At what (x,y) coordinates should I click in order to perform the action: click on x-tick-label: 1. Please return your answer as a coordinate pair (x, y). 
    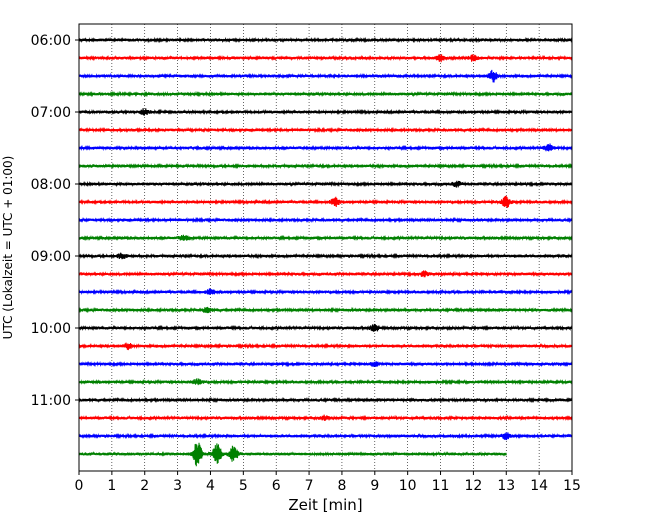
    Looking at the image, I should click on (111, 486).